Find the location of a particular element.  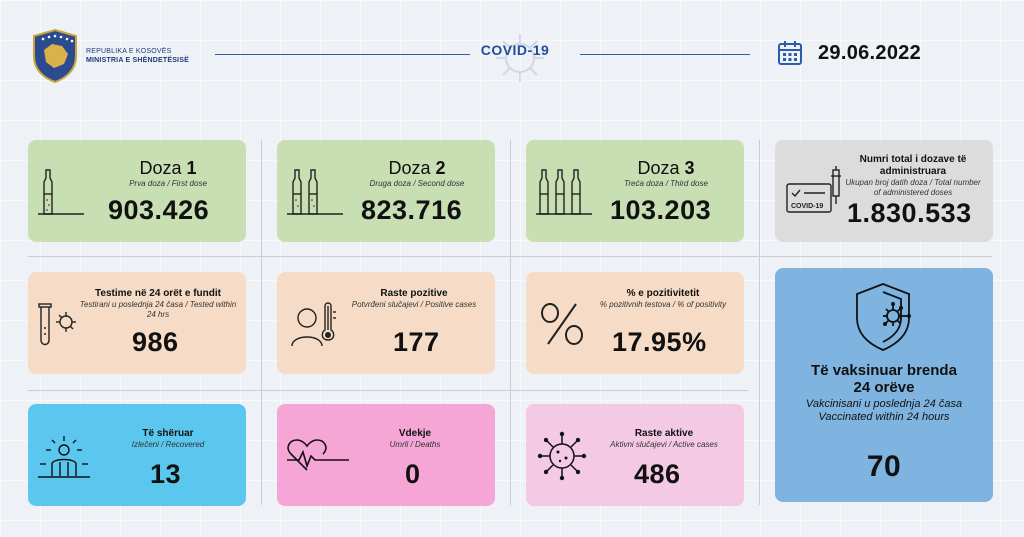

dose1-value: 903.426 is located at coordinates (159, 210).